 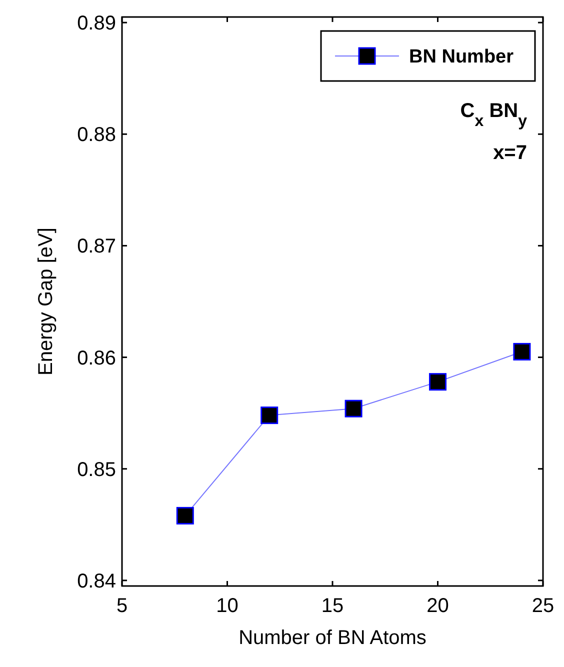 What do you see at coordinates (96, 23) in the screenshot?
I see `y-tick-label: 0.89` at bounding box center [96, 23].